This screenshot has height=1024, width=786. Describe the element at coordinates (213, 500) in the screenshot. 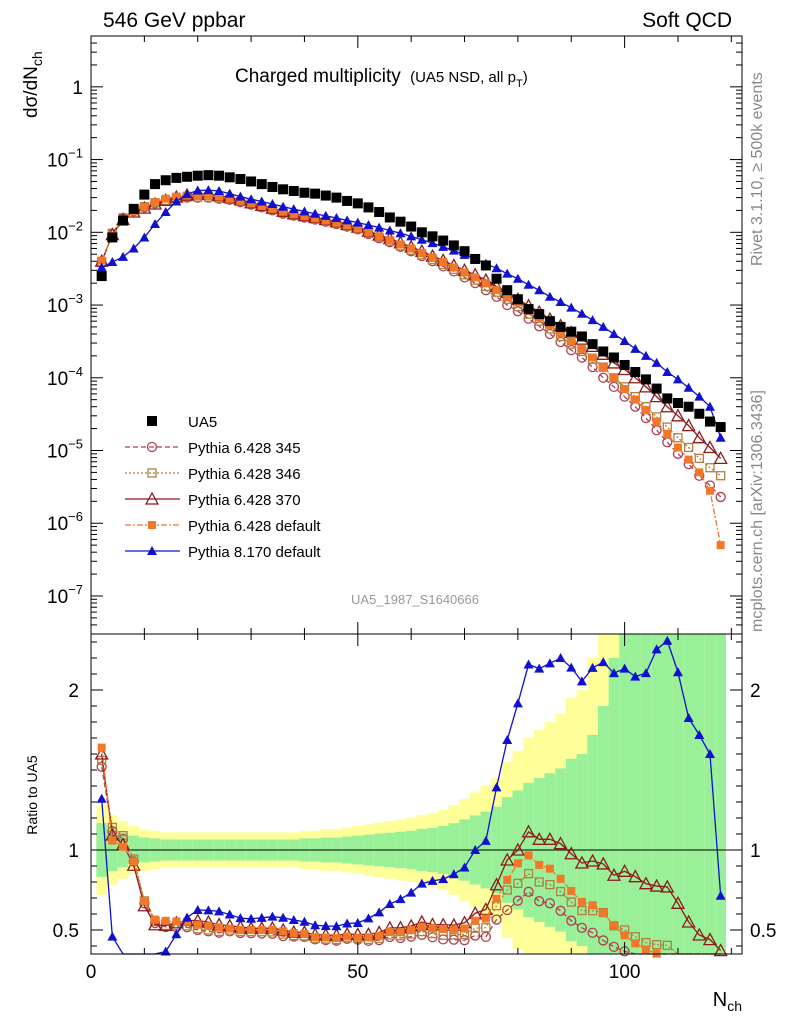

I see `legend-entry: Pythia 6.428 370` at that location.